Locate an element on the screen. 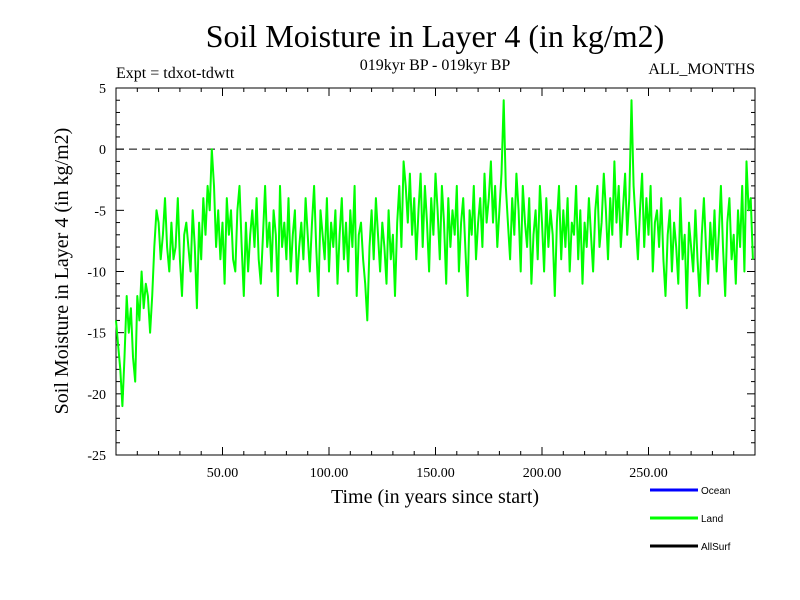 The width and height of the screenshot is (800, 600). y-axis-label: Soil Moisture in Layer 4 (in kg/m2) is located at coordinates (62, 271).